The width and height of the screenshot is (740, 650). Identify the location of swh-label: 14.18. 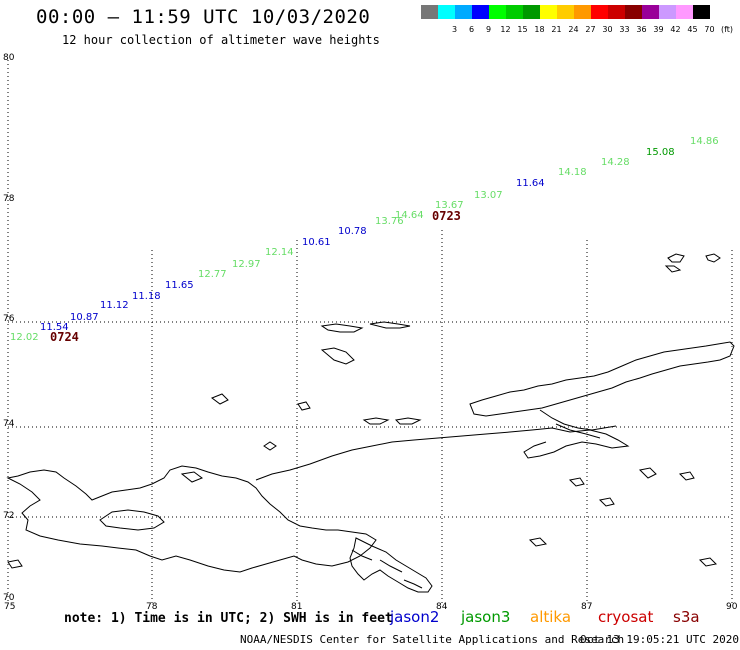
(572, 172).